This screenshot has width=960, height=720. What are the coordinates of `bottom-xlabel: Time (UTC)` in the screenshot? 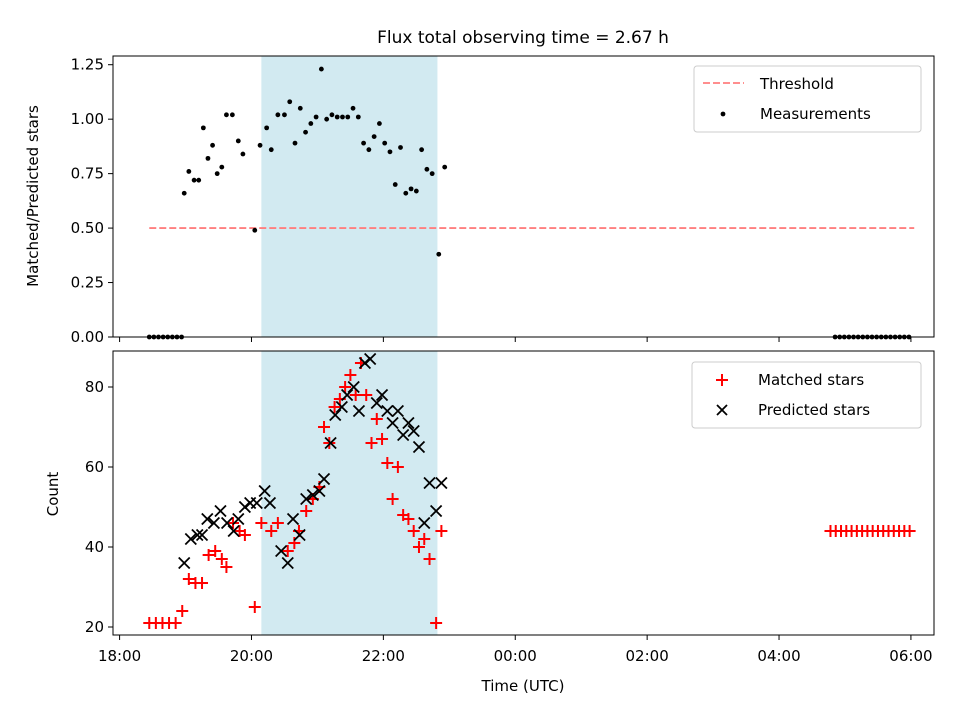 It's located at (523, 686).